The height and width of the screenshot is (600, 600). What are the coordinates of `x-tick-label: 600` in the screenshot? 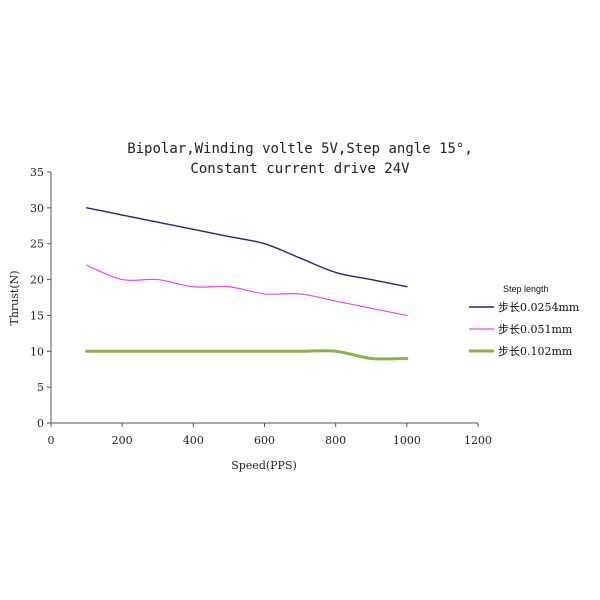 It's located at (264, 440).